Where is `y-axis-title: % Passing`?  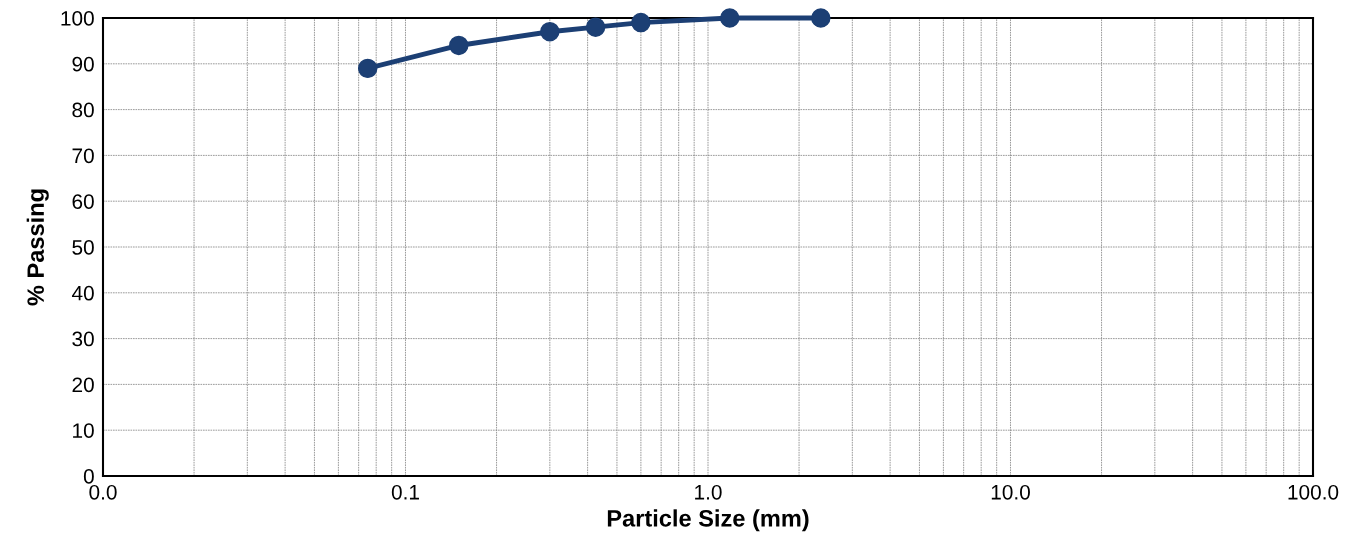
y-axis-title: % Passing is located at coordinates (37, 247).